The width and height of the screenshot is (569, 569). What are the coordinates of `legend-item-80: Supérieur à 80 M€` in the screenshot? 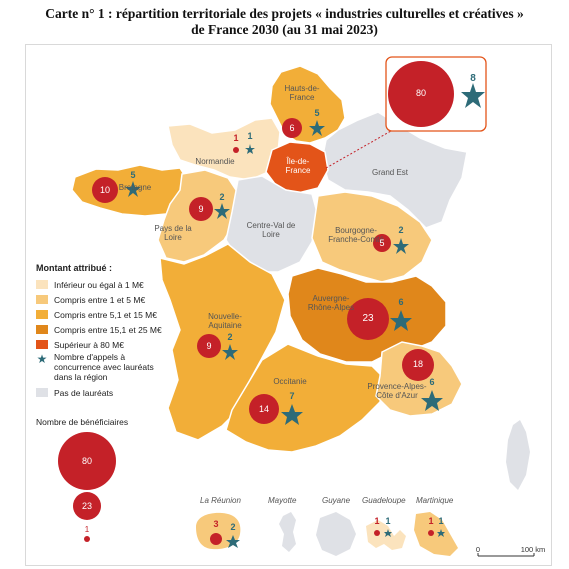 It's located at (111, 344).